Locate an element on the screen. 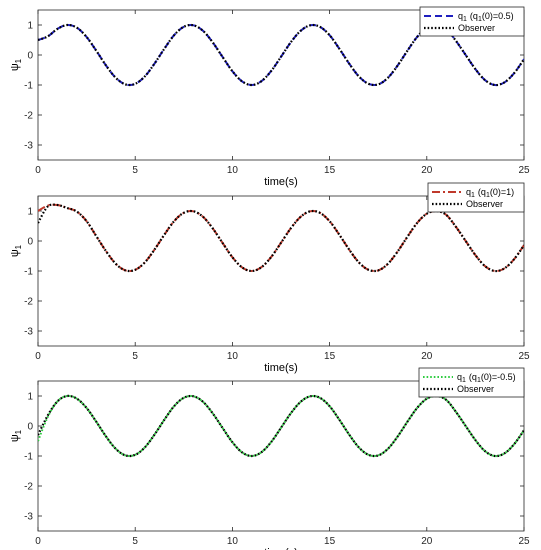 The height and width of the screenshot is (550, 541). legend-label: q1 (q1(0)=0.5) is located at coordinates (486, 17).